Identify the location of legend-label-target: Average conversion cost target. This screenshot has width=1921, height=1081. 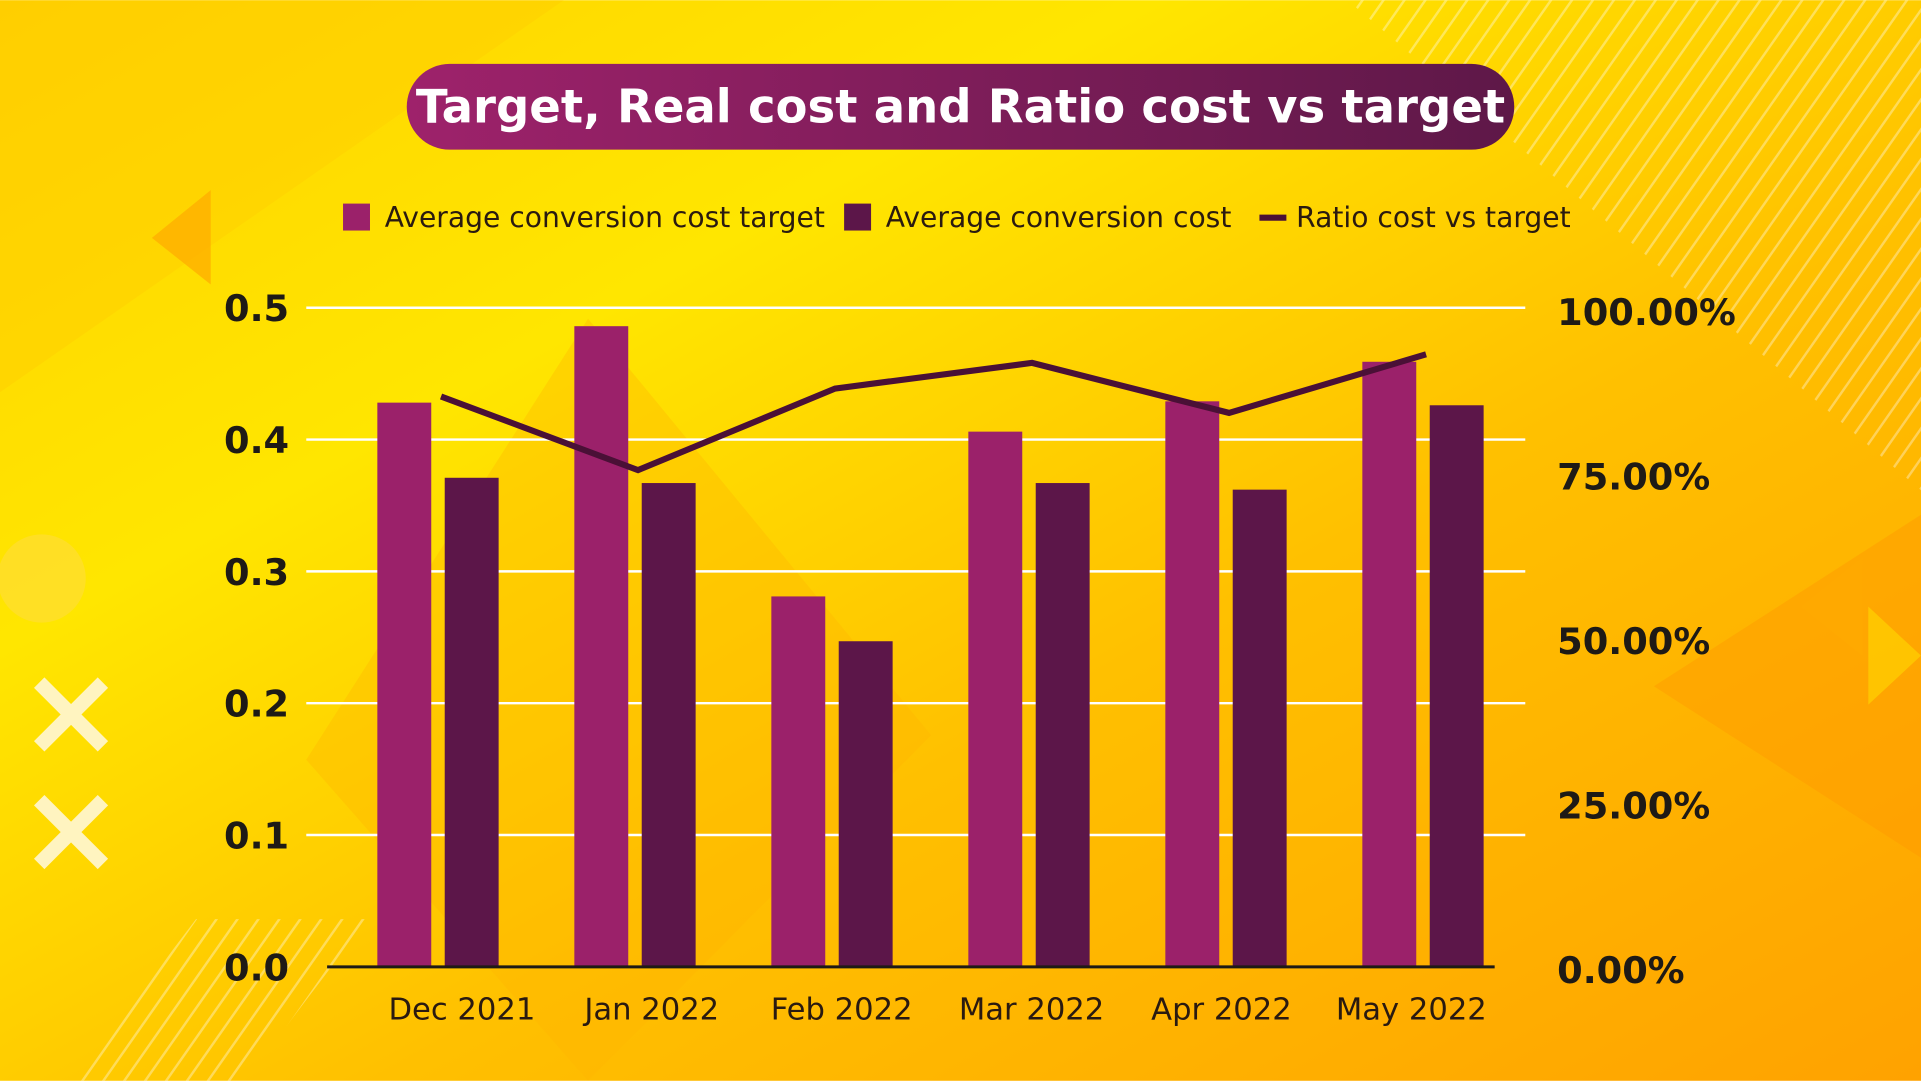
(605, 217).